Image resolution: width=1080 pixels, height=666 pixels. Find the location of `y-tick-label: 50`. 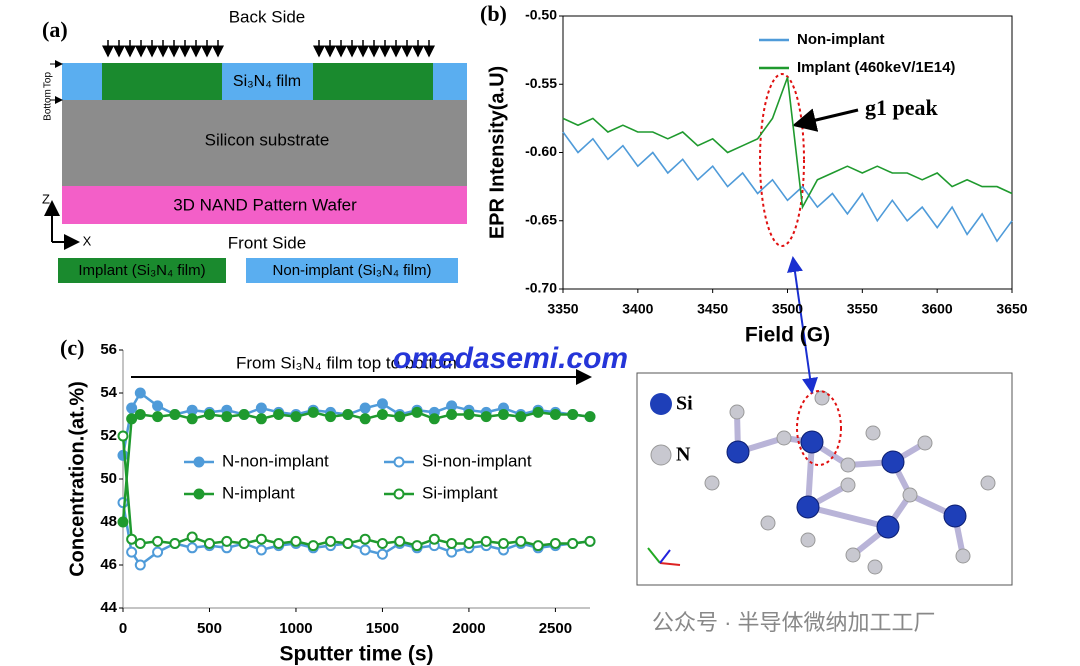

y-tick-label: 50 is located at coordinates (108, 478).